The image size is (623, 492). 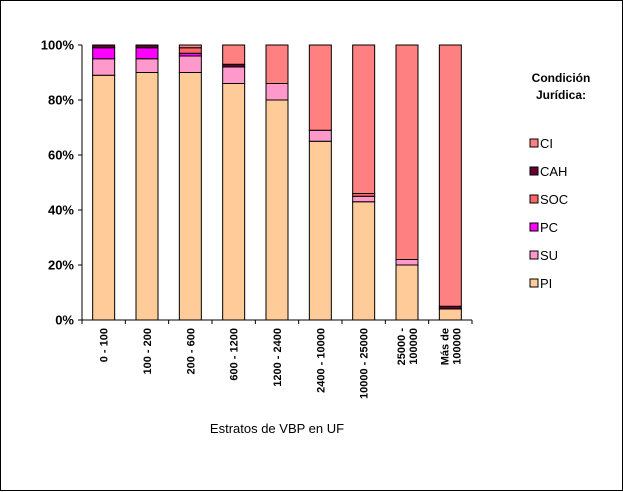 What do you see at coordinates (365, 363) in the screenshot?
I see `x-tick-label: 10000 - 25000` at bounding box center [365, 363].